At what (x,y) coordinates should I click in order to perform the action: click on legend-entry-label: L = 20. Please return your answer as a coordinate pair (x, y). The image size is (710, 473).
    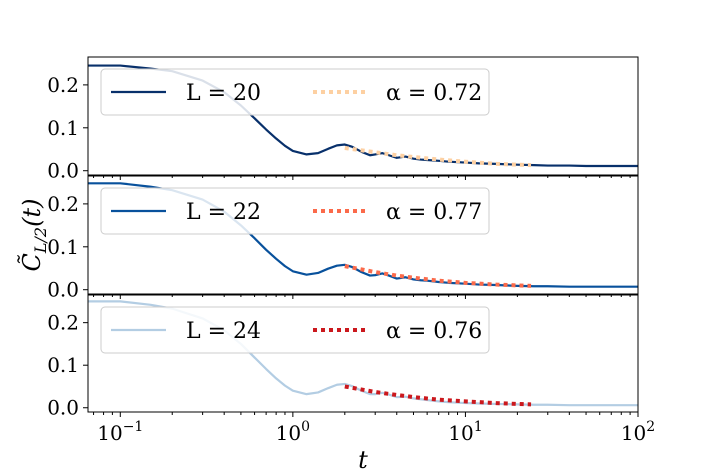
    Looking at the image, I should click on (223, 93).